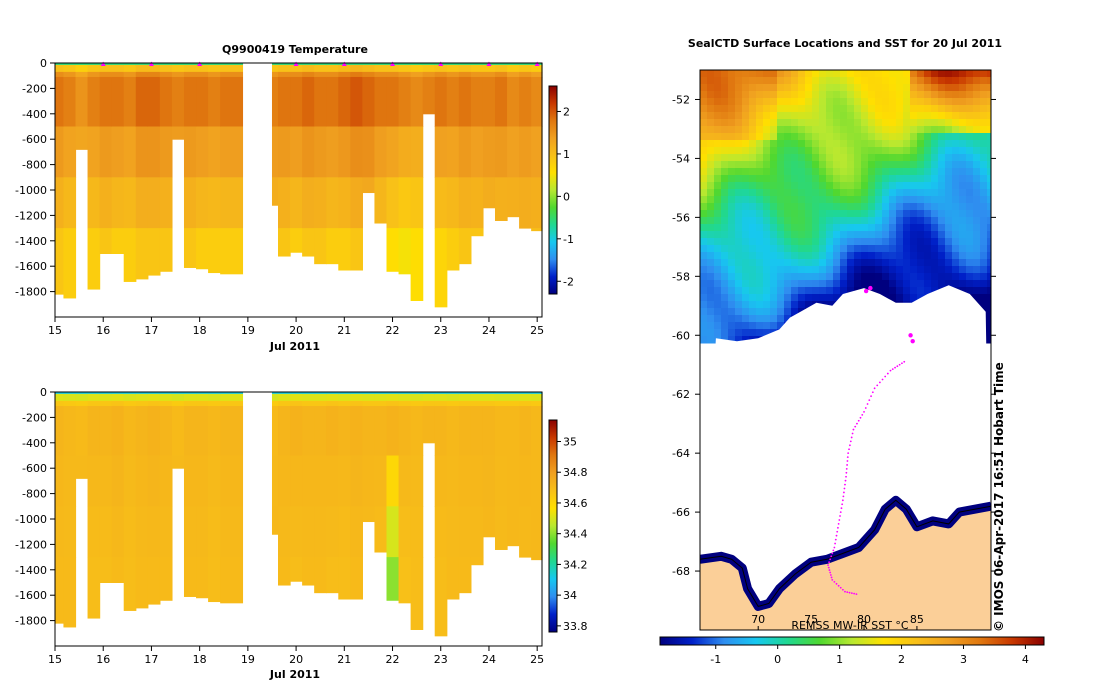 The image size is (1099, 700). Describe the element at coordinates (294, 346) in the screenshot. I see `temperature-x-label: Jul 2011` at that location.